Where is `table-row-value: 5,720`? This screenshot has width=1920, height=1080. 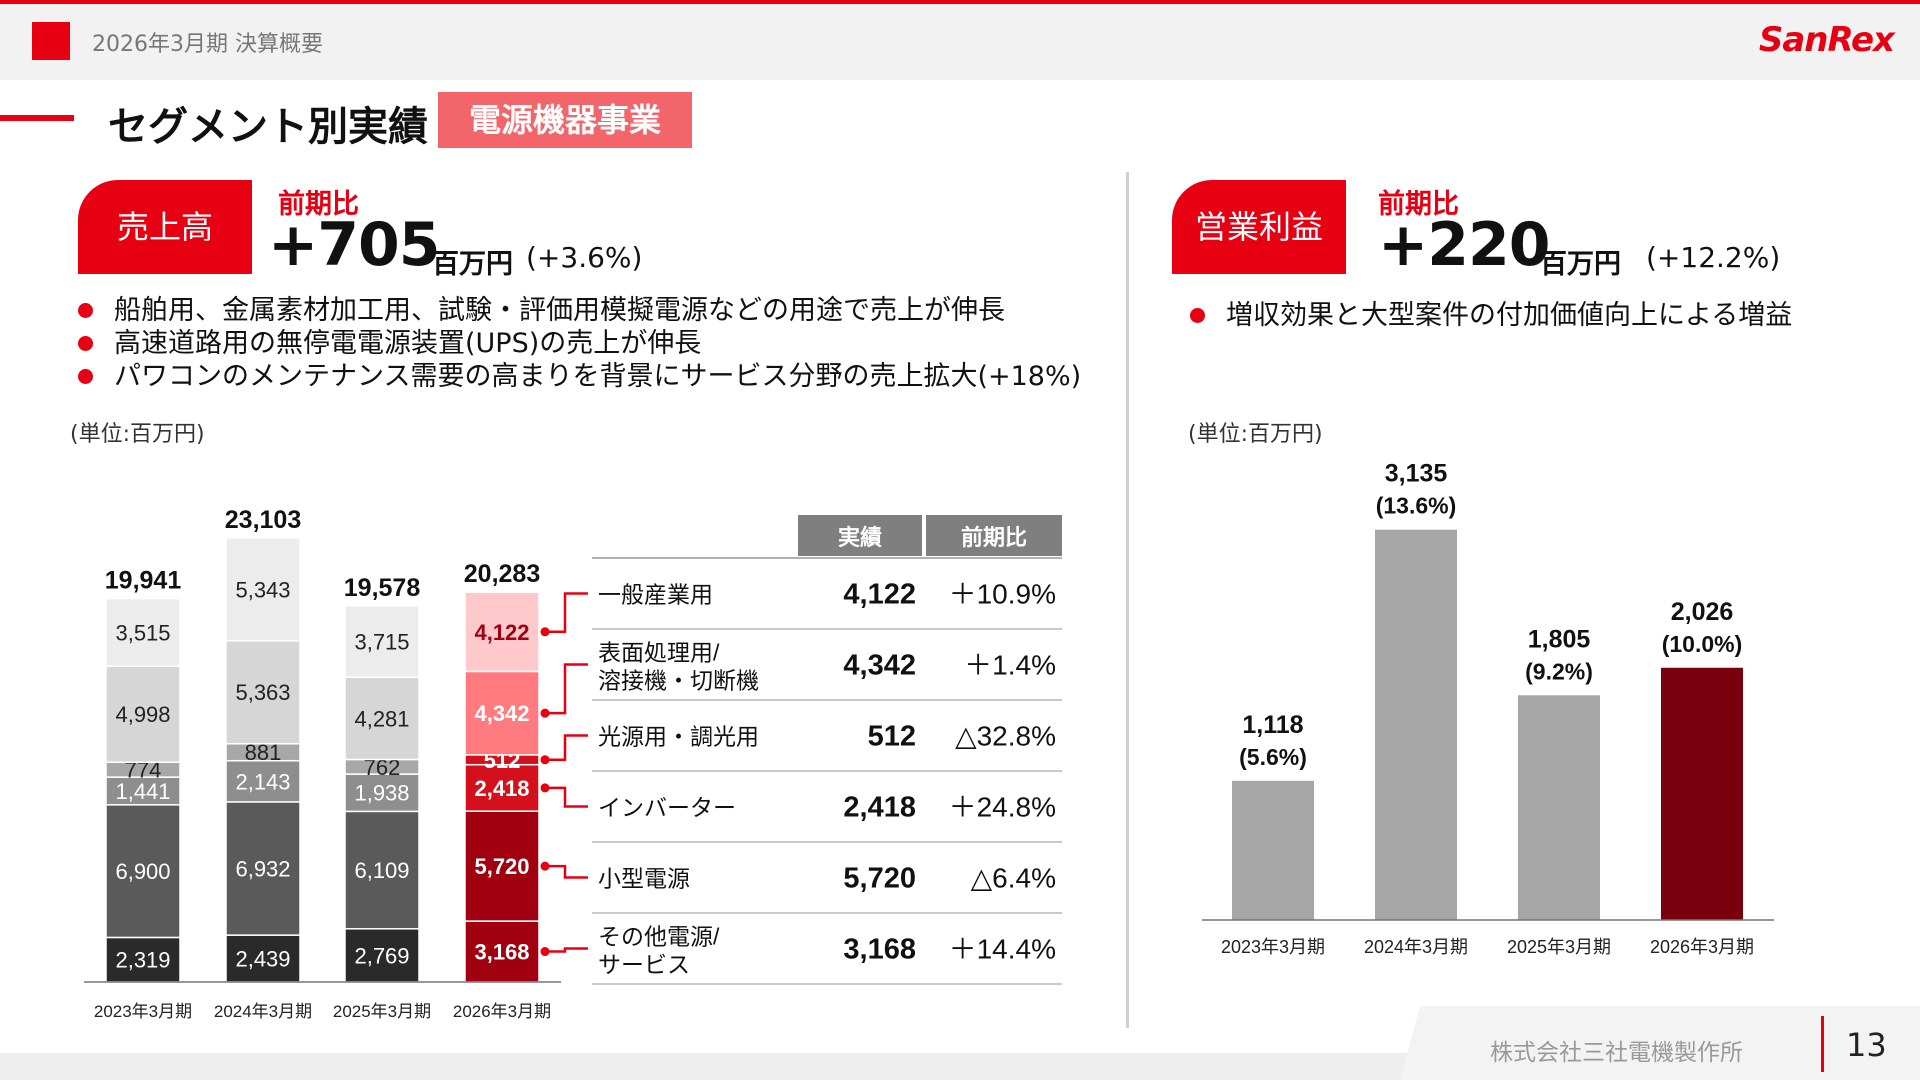
table-row-value: 5,720 is located at coordinates (879, 879).